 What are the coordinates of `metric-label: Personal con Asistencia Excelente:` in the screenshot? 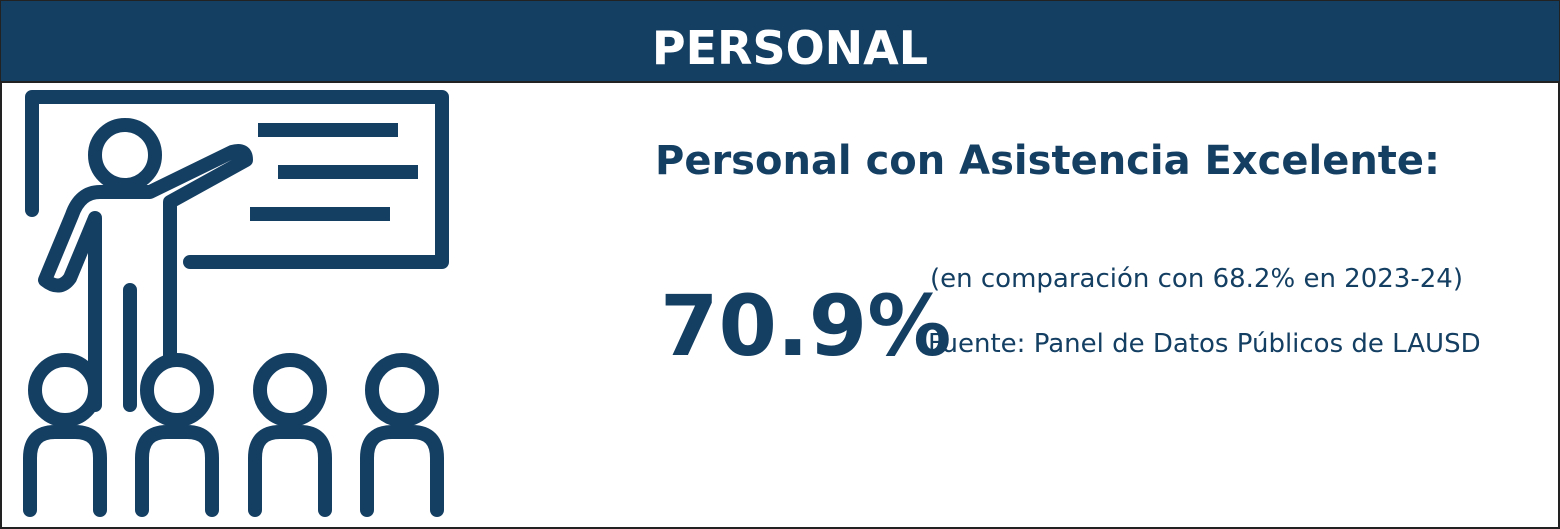 It's located at (1047, 161).